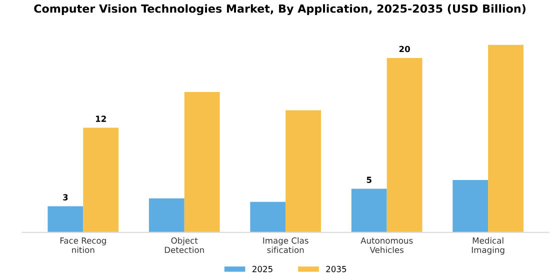  Describe the element at coordinates (488, 246) in the screenshot. I see `x-tick-label: Medical Imaging` at that location.